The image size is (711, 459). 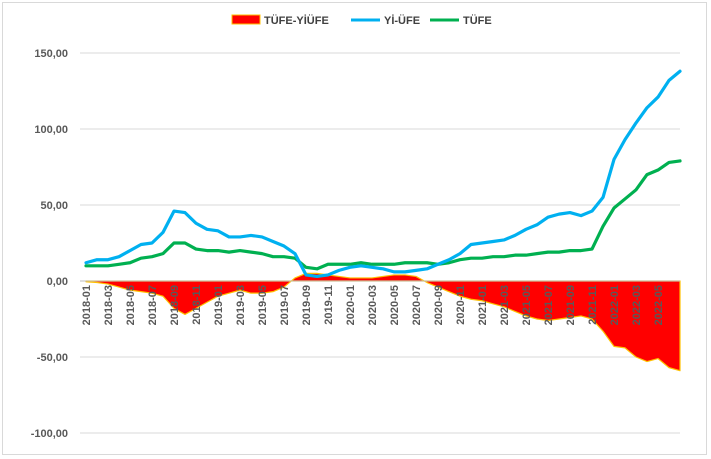 What do you see at coordinates (51, 54) in the screenshot?
I see `y-tick-label: 150,00` at bounding box center [51, 54].